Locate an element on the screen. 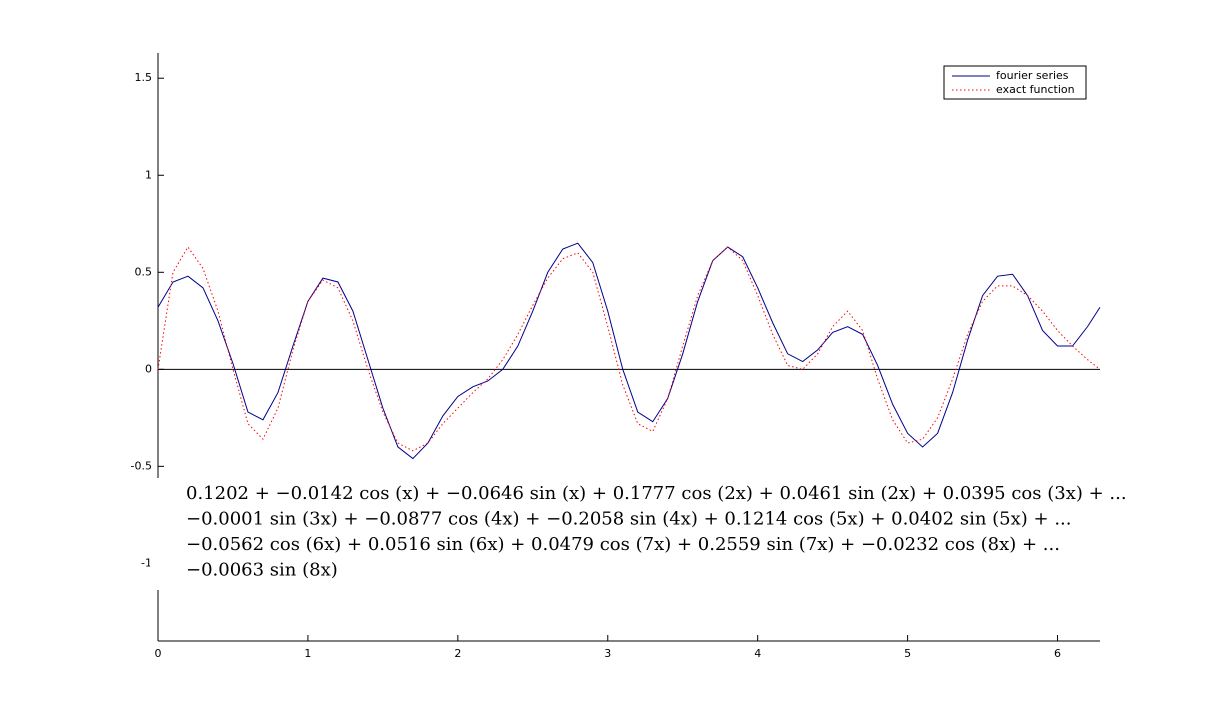 The width and height of the screenshot is (1215, 721). y-tick-label: 1 is located at coordinates (148, 174).